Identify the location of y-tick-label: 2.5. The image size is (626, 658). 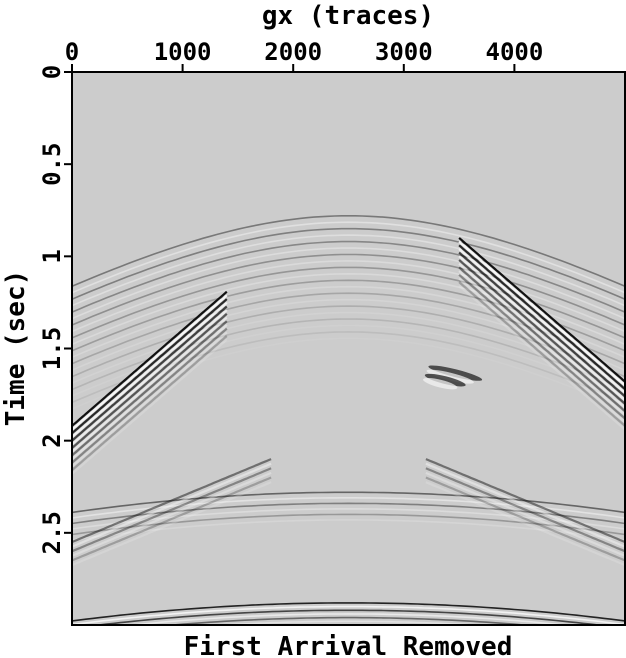
(52, 532).